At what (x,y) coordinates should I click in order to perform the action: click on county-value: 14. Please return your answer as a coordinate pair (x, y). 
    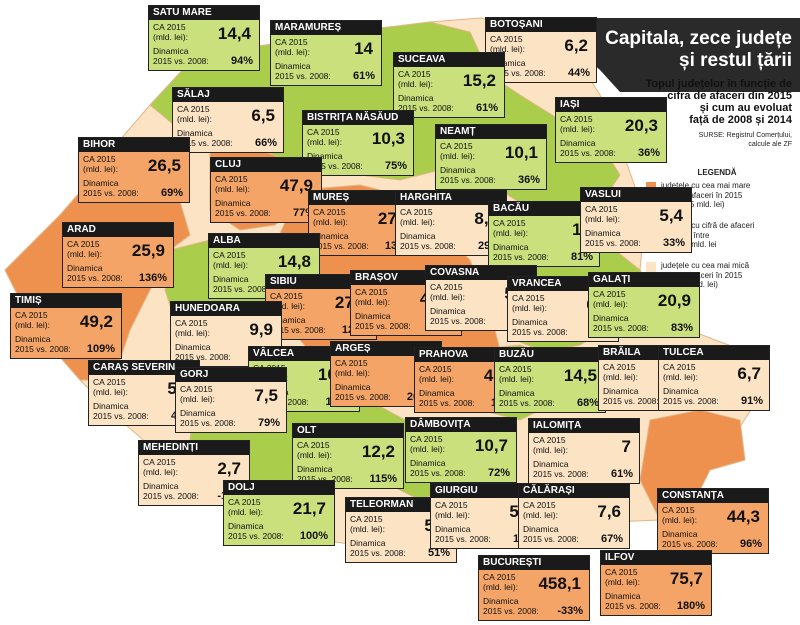
    Looking at the image, I should click on (363, 48).